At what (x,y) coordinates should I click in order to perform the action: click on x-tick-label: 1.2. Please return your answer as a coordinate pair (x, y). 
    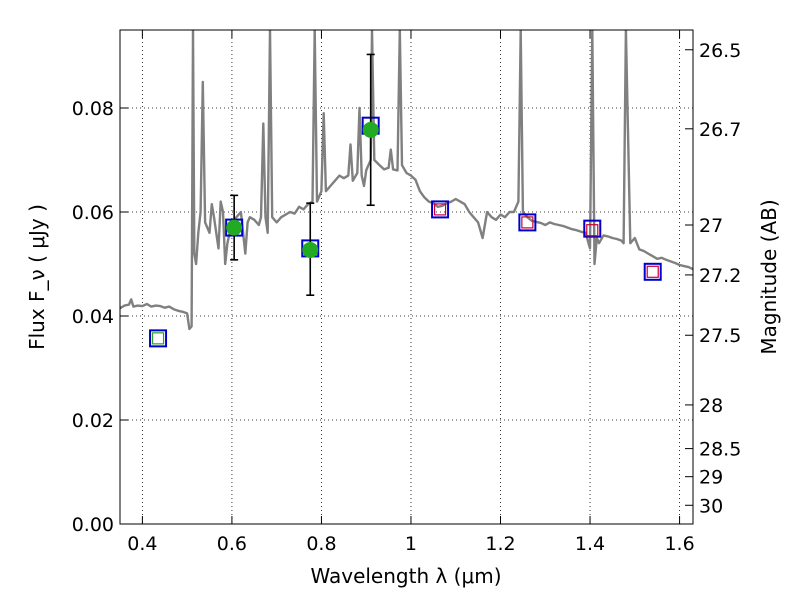
    Looking at the image, I should click on (500, 544).